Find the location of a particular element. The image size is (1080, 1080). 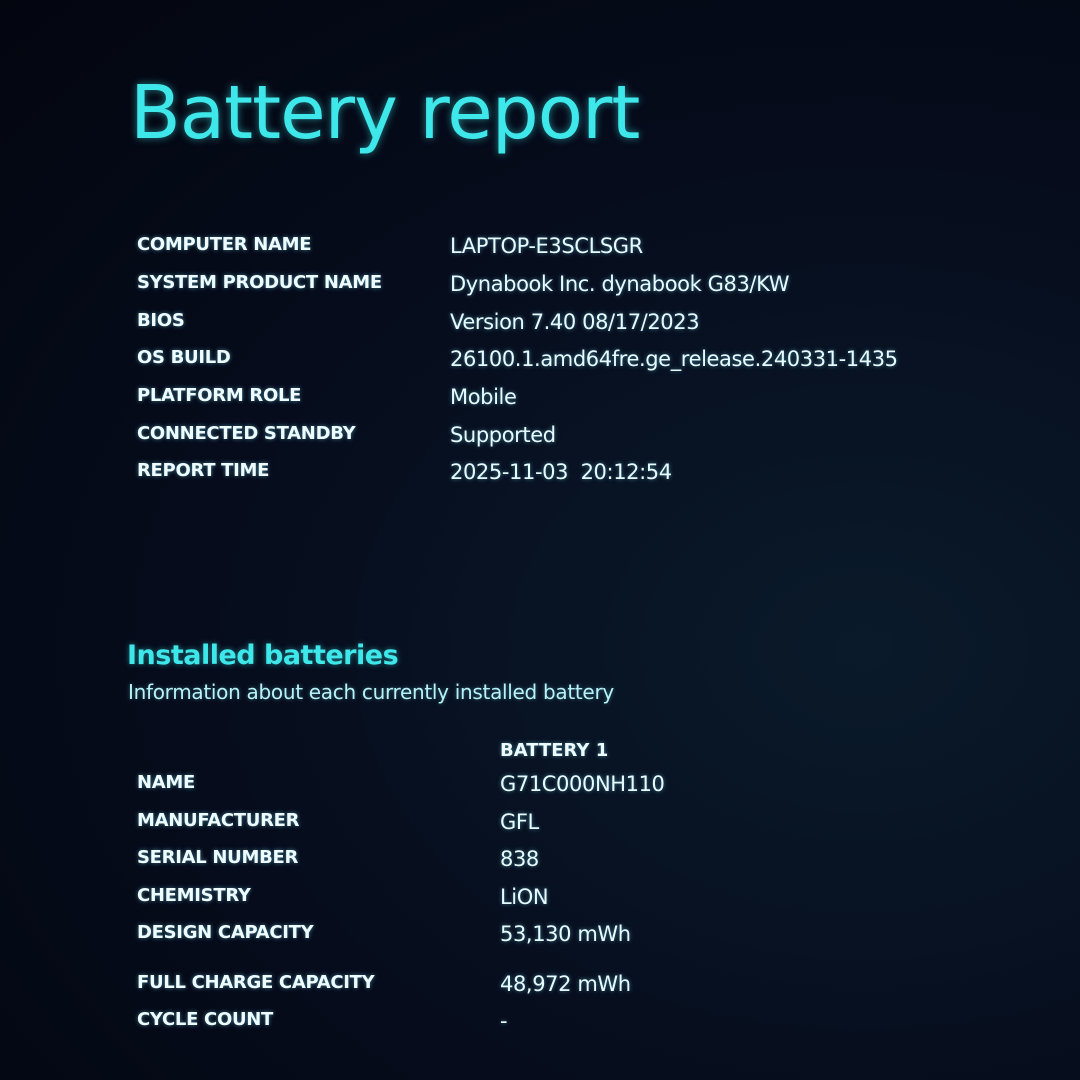

battery-row-design-capacity: DESIGN CAPACITY 53,130 mWh is located at coordinates (540, 937).